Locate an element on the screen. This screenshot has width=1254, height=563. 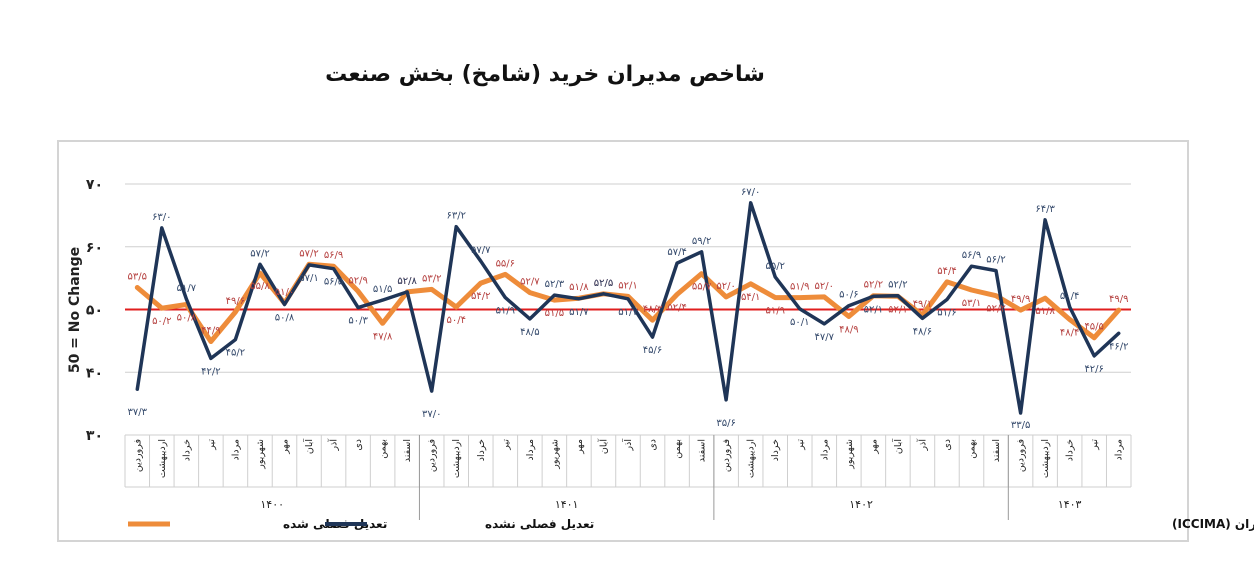
data-label: ۶۴/۳ is located at coordinates (1045, 209).